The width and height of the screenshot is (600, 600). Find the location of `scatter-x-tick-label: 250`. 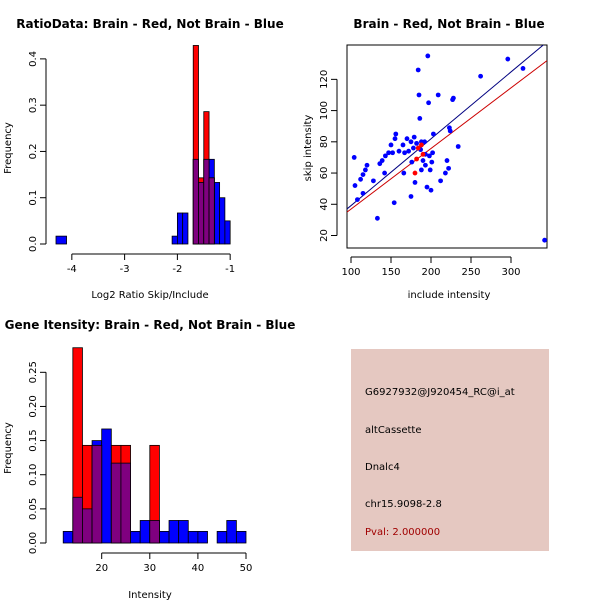

scatter-x-tick-label: 250 is located at coordinates (470, 272).